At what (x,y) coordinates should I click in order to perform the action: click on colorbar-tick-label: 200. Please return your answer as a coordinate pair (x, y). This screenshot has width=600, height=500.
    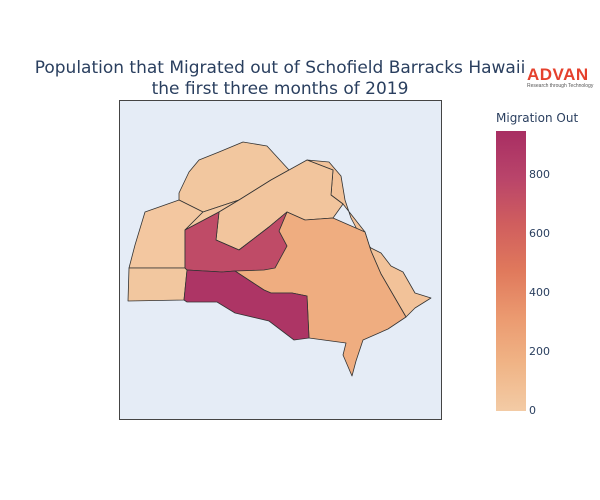
    Looking at the image, I should click on (539, 352).